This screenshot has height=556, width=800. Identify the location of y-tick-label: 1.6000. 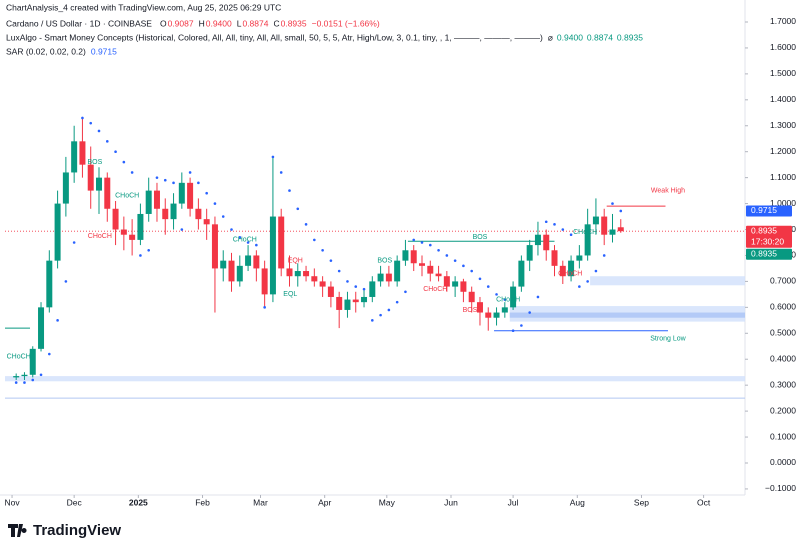
(783, 47).